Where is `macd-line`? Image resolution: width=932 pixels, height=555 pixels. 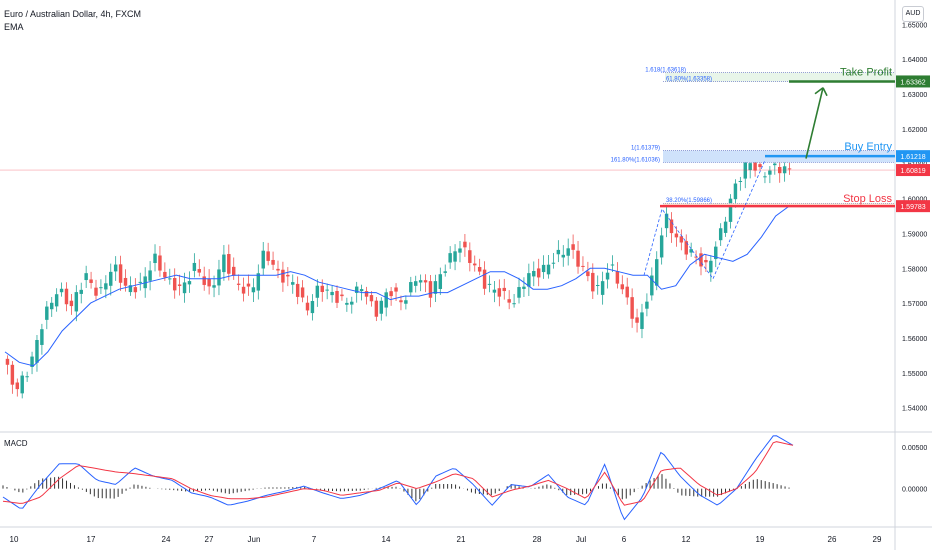 macd-line is located at coordinates (398, 478).